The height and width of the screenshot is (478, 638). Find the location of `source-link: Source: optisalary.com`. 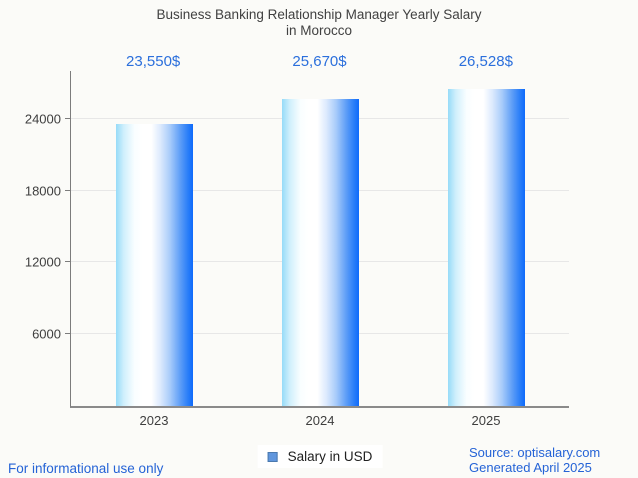

source-link: Source: optisalary.com is located at coordinates (535, 452).